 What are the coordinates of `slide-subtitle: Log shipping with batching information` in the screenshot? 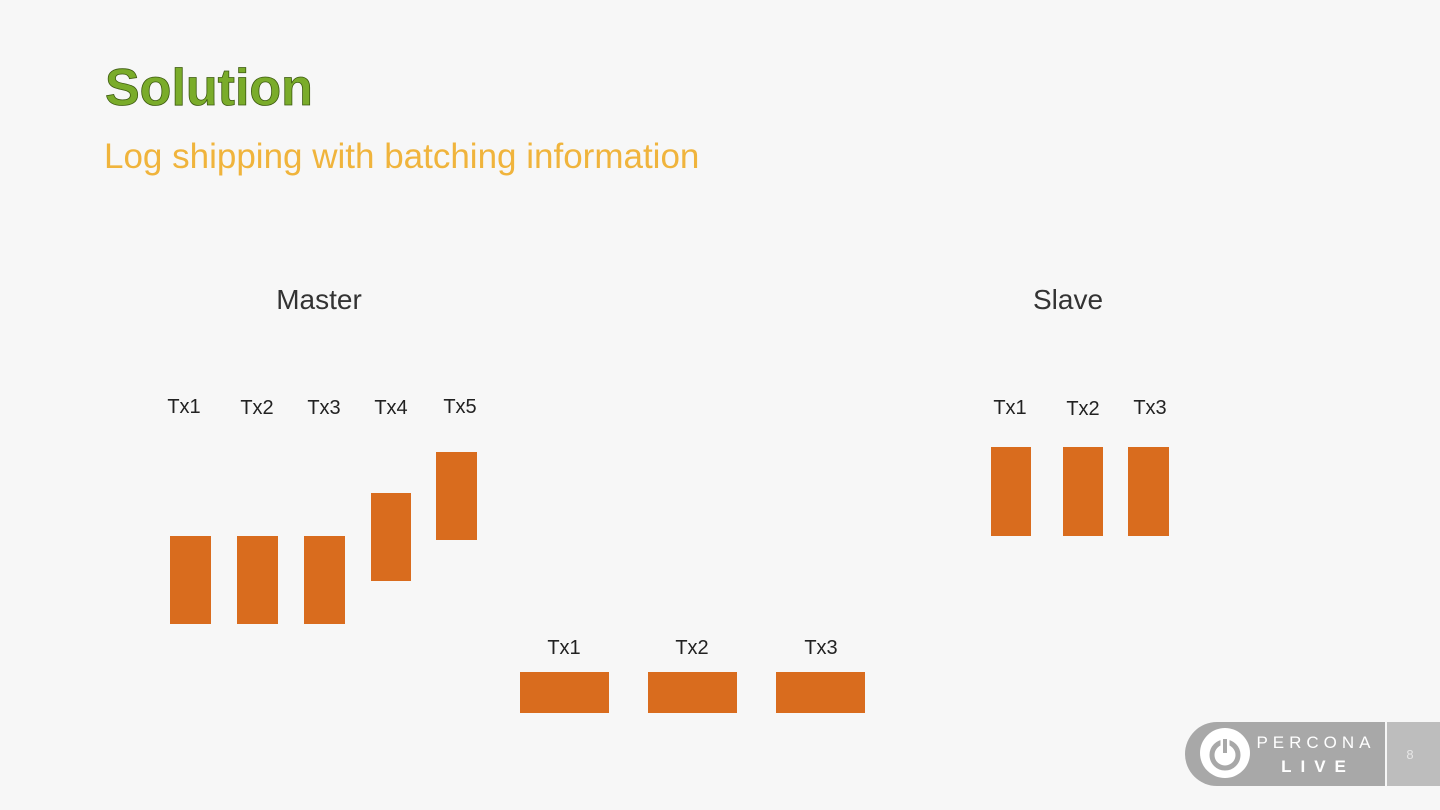 It's located at (401, 156).